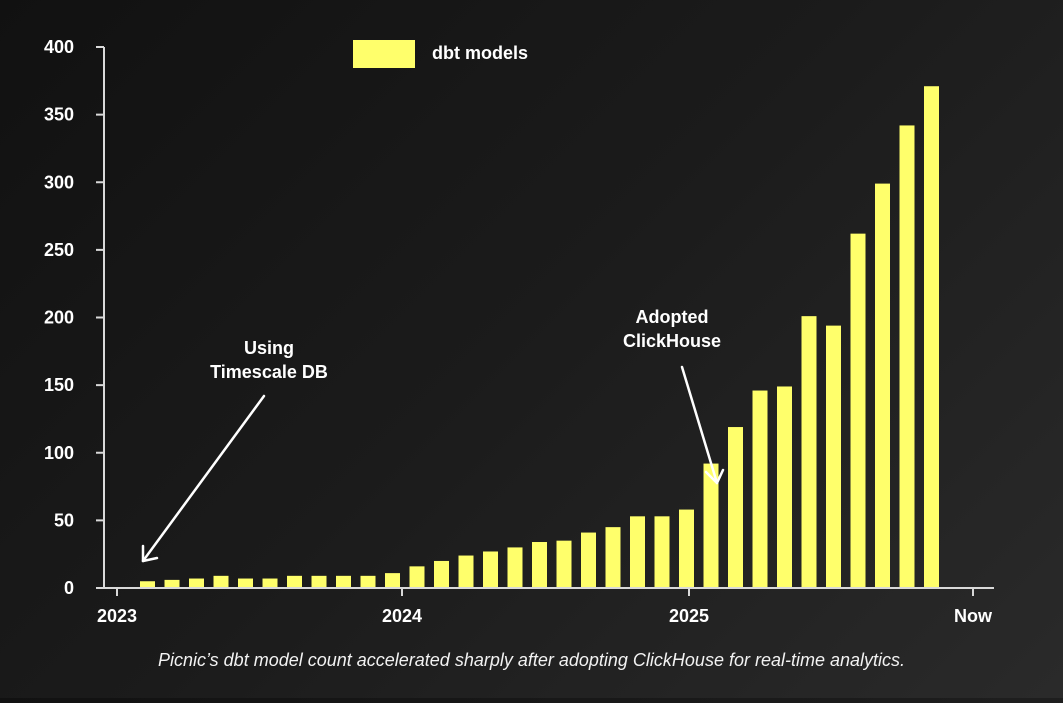 The image size is (1063, 703). What do you see at coordinates (545, 607) in the screenshot?
I see `x-ticks-group: 2023 2024 2025 Now` at bounding box center [545, 607].